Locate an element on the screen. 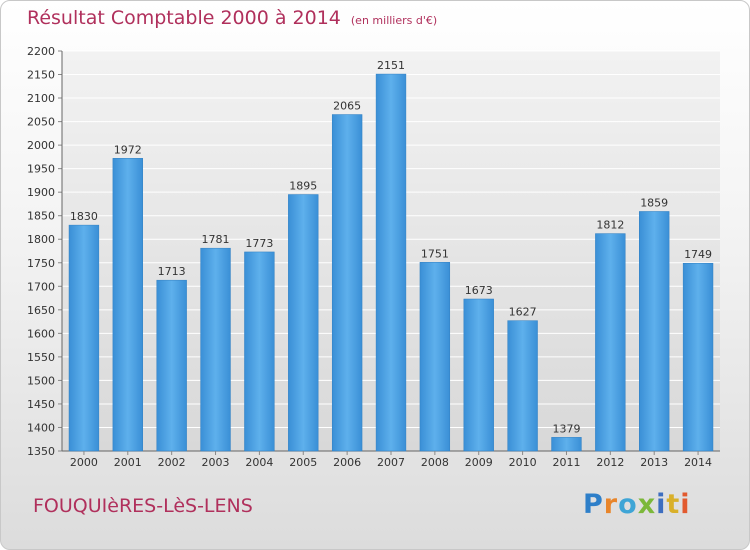 Image resolution: width=750 pixels, height=550 pixels. data-label: 2151 is located at coordinates (391, 65).